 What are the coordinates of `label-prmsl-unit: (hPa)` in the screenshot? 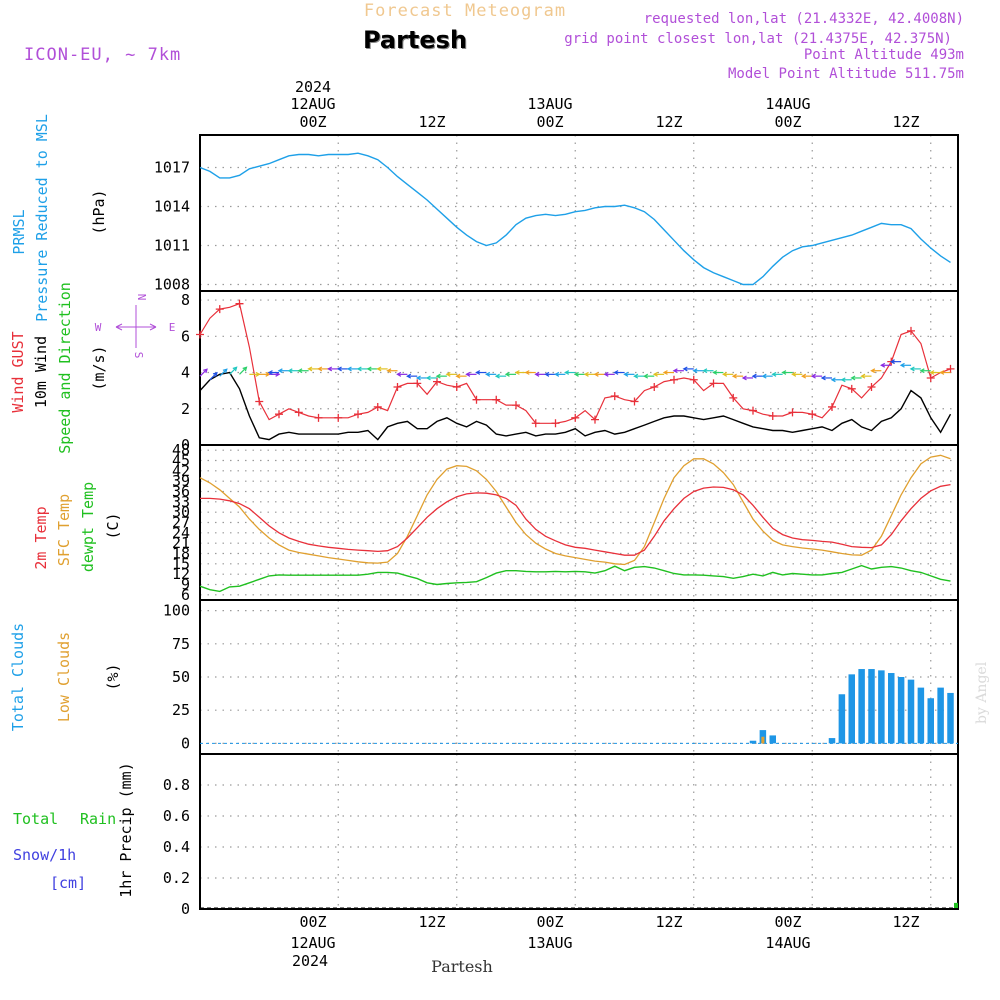 It's located at (99, 211).